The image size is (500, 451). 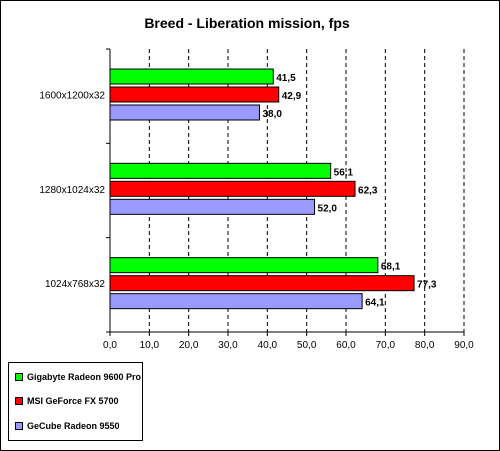 I want to click on data-label: 56,1, so click(x=344, y=172).